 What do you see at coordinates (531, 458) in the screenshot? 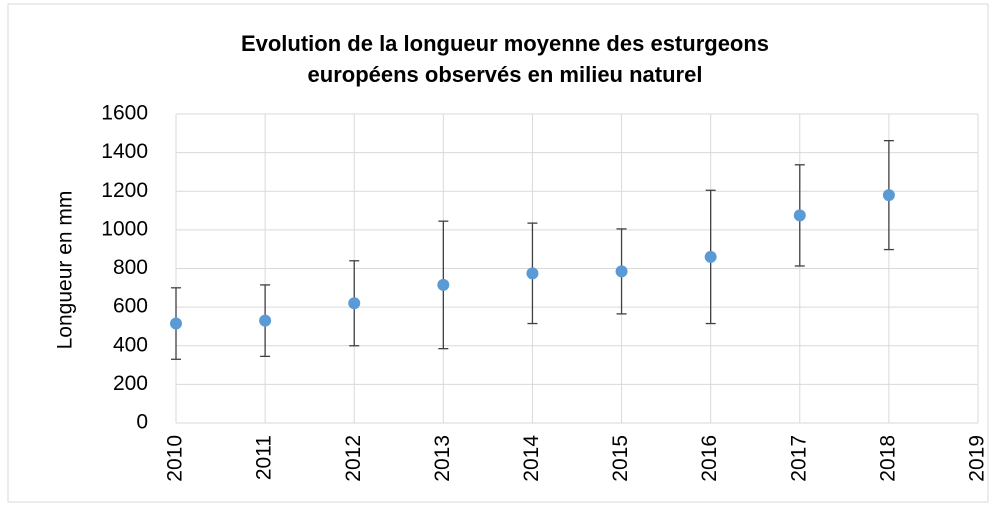
I see `x-tick-label: 2014` at bounding box center [531, 458].